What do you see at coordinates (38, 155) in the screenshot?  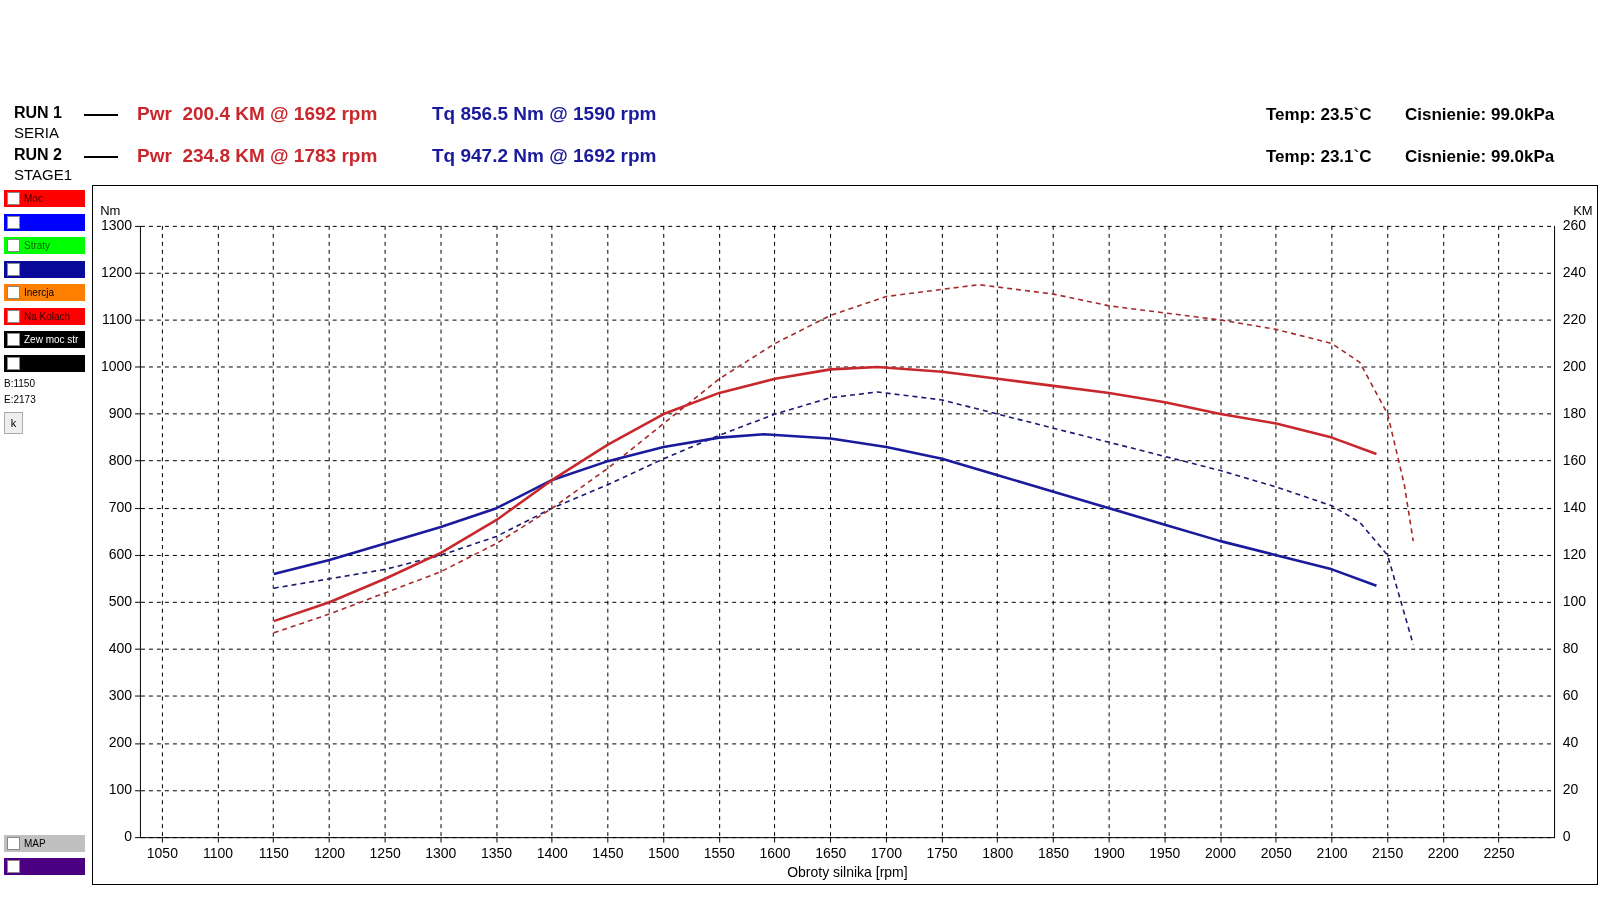 I see `text: RUN 2` at bounding box center [38, 155].